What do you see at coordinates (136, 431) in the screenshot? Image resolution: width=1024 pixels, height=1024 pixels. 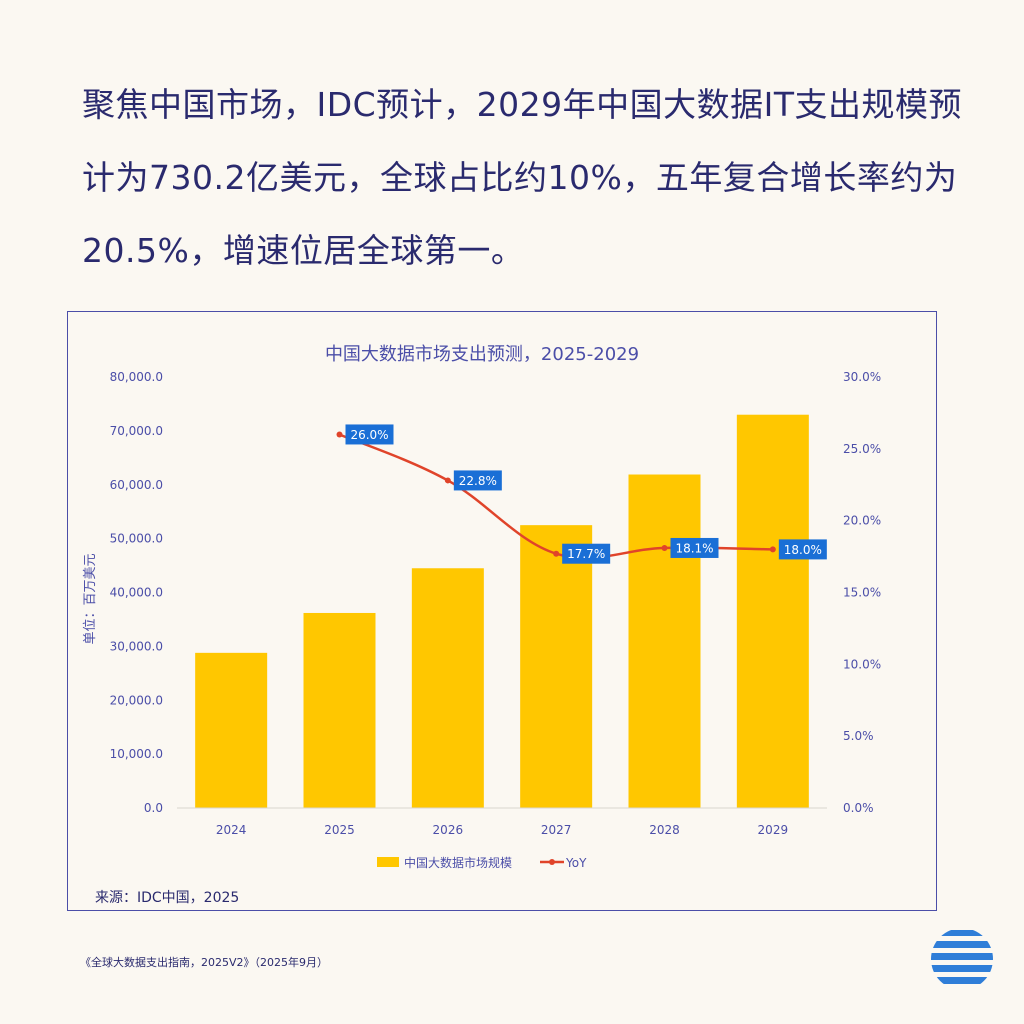 I see `y-tick-label: 70,000.0` at bounding box center [136, 431].